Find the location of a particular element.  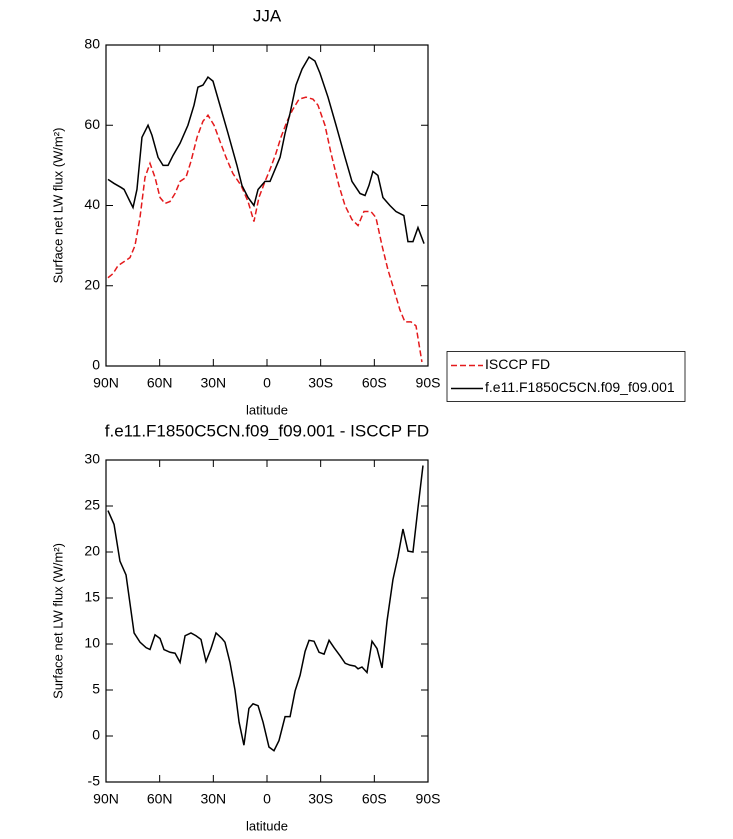

y-tick-label: 25 is located at coordinates (92, 505).